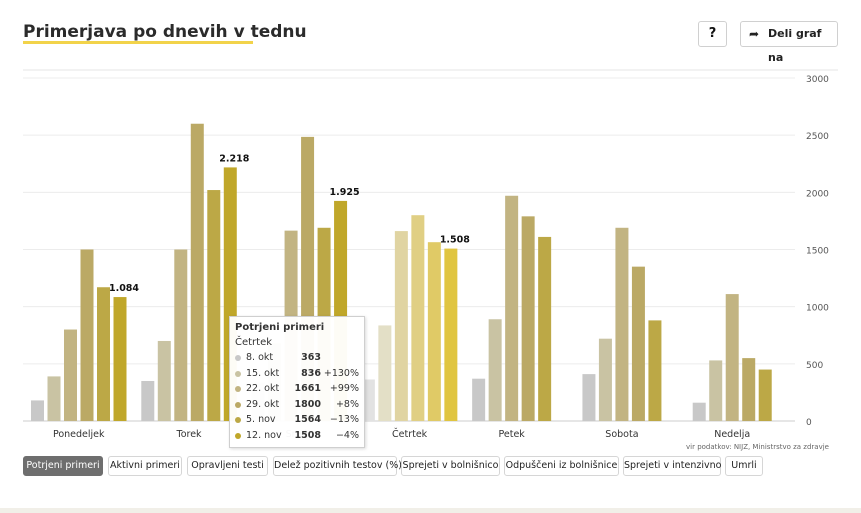  What do you see at coordinates (430, 510) in the screenshot?
I see `bottom-divider` at bounding box center [430, 510].